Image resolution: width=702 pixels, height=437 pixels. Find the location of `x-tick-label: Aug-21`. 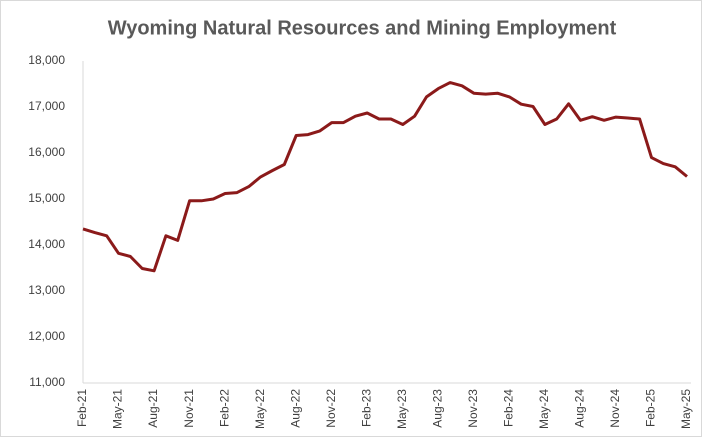

x-tick-label: Aug-21 is located at coordinates (153, 408).